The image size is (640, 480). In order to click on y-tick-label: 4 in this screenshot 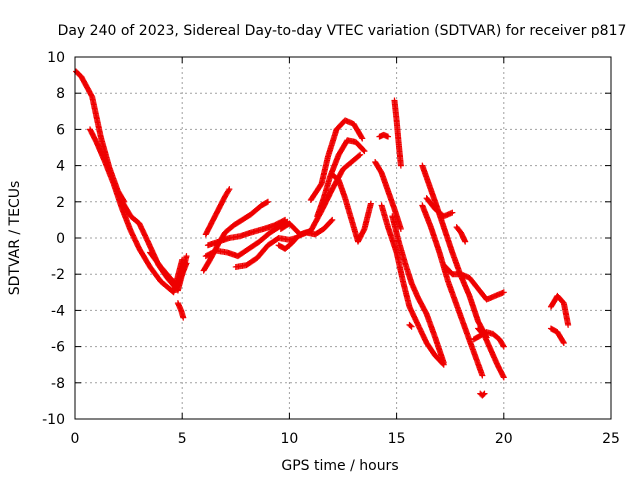, I will do `click(60, 167)`.